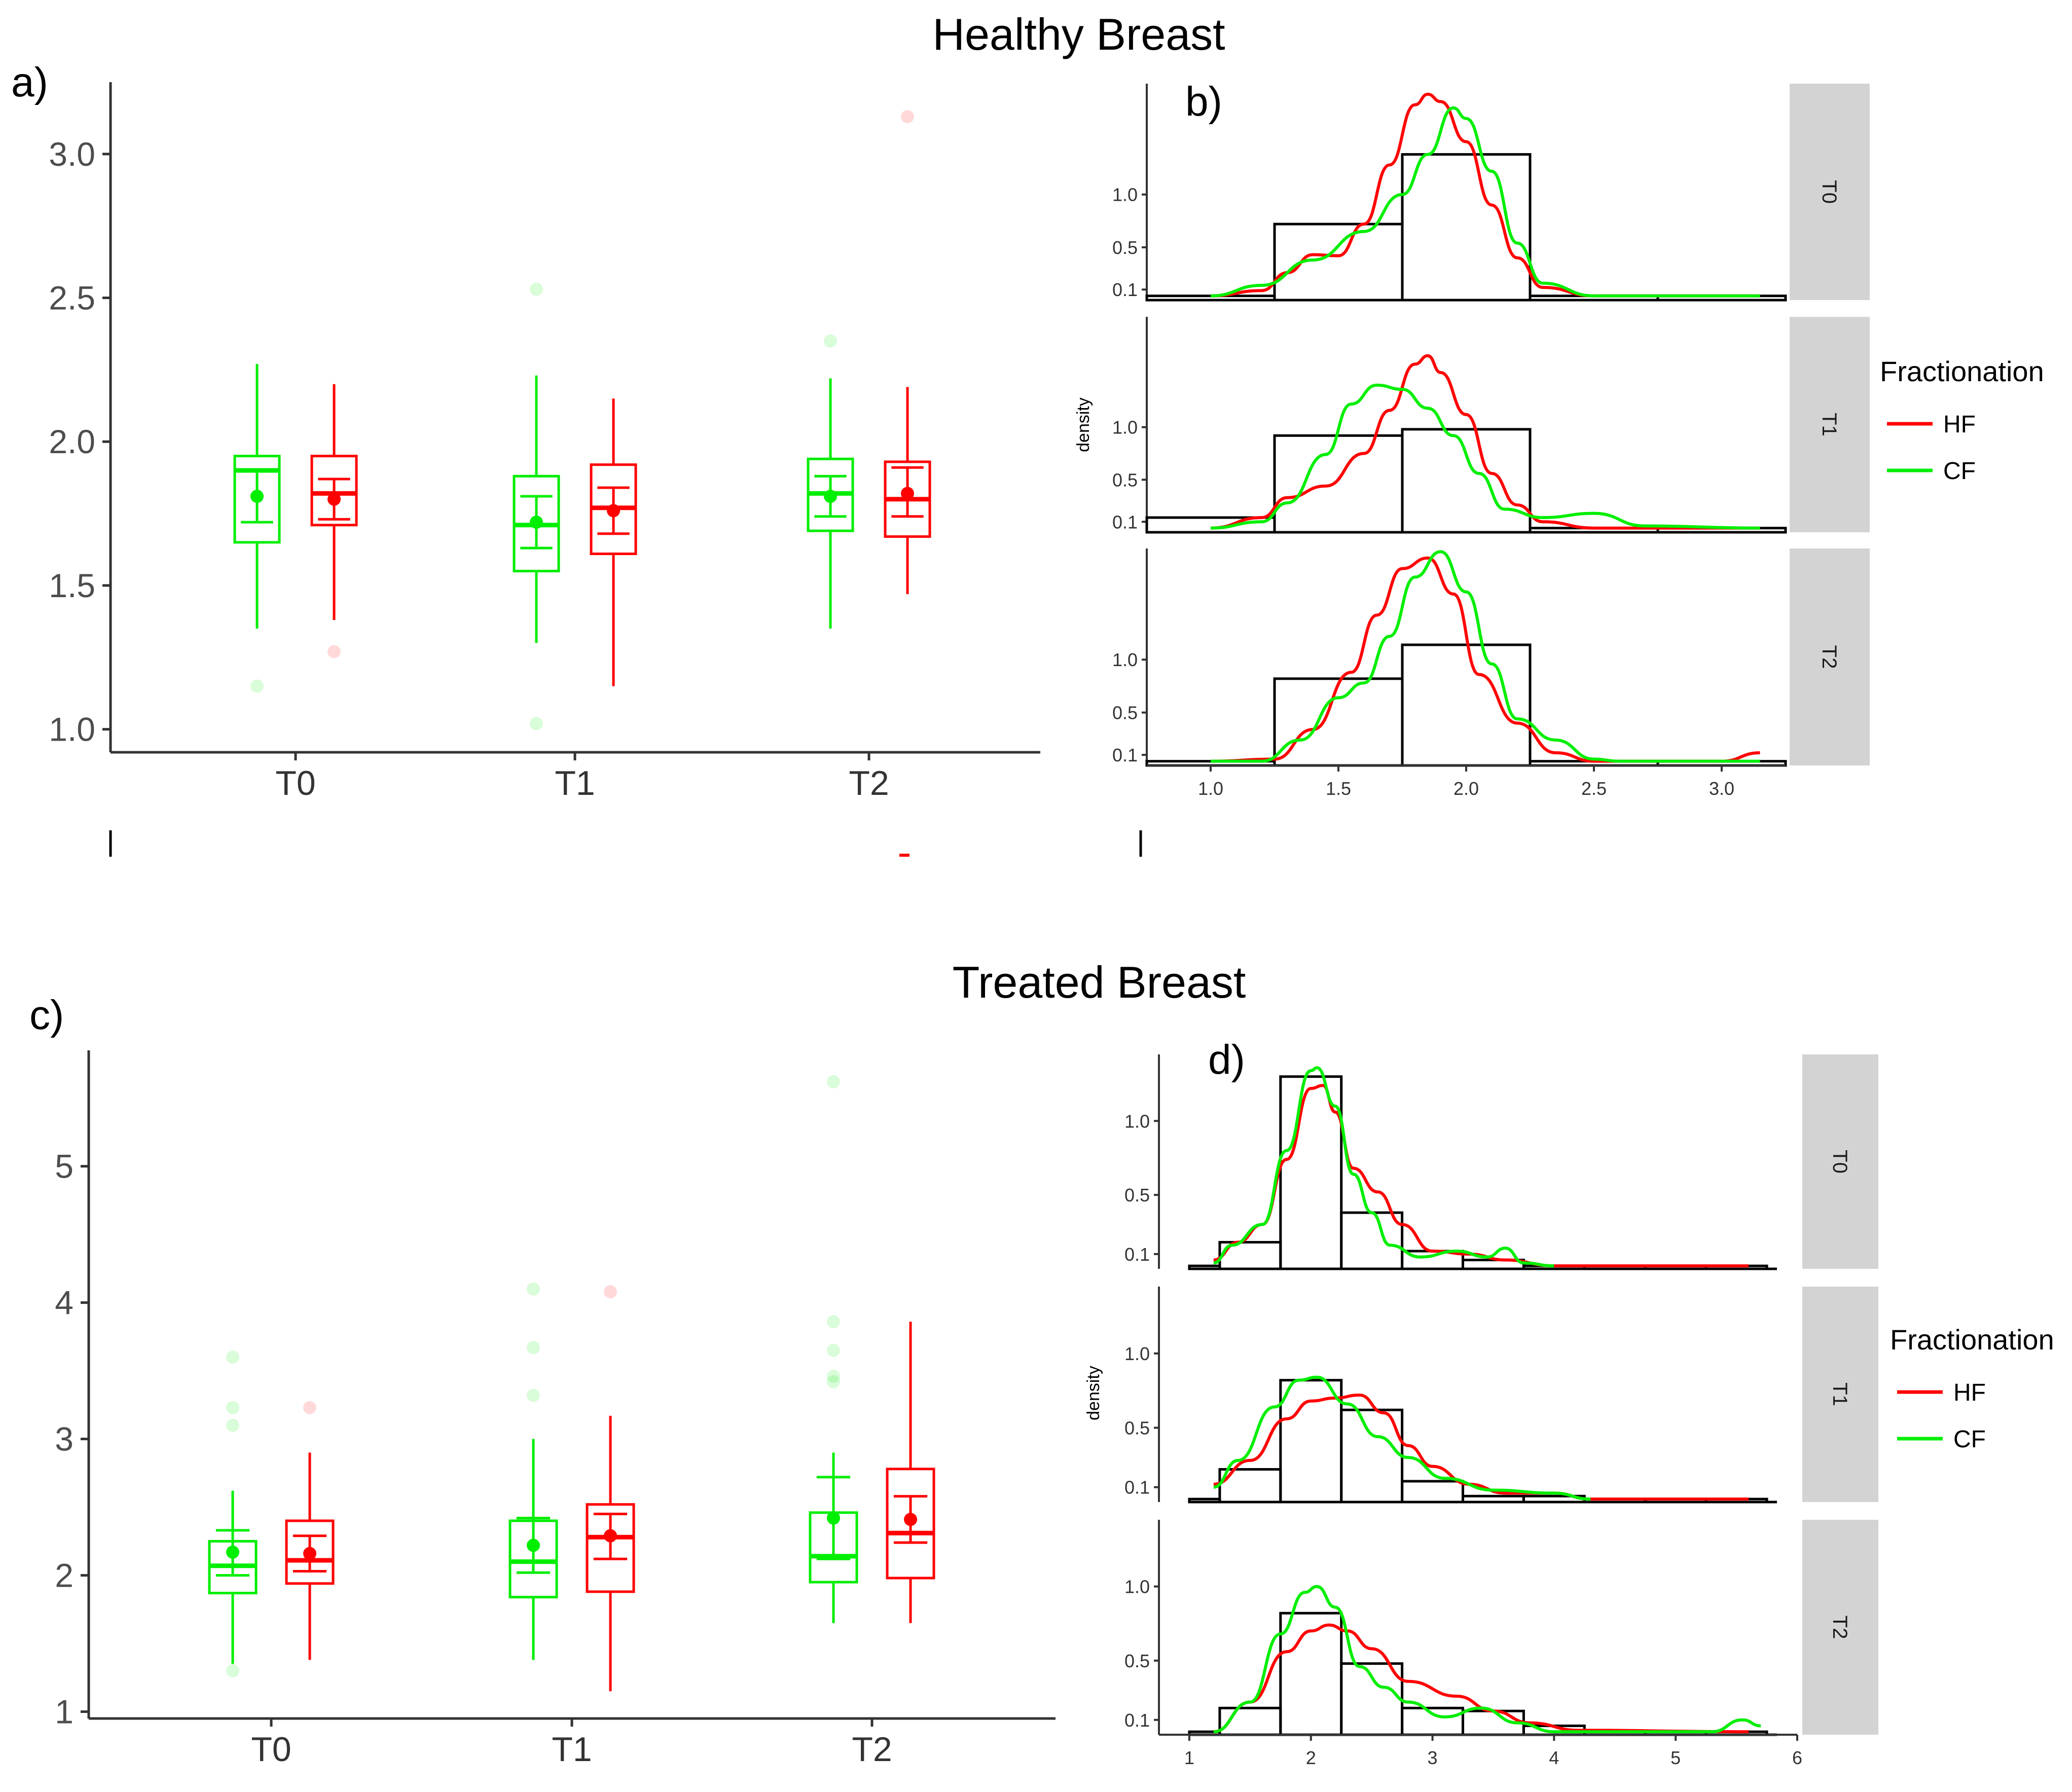 This screenshot has height=1792, width=2072. I want to click on facet-t1: 0.1 0.5 1.0 T1, so click(1501, 1395).